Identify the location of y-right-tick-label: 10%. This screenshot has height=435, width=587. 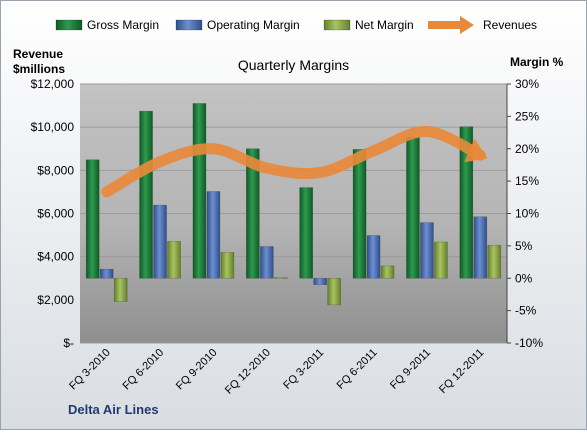
(527, 214).